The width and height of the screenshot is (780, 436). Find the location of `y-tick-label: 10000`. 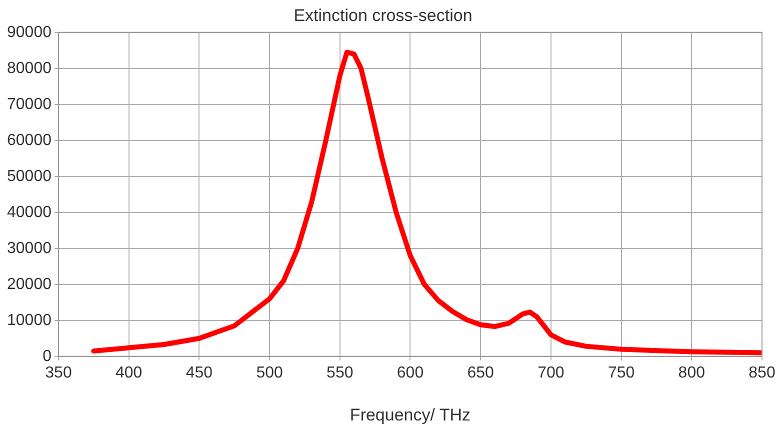

y-tick-label: 10000 is located at coordinates (29, 320).